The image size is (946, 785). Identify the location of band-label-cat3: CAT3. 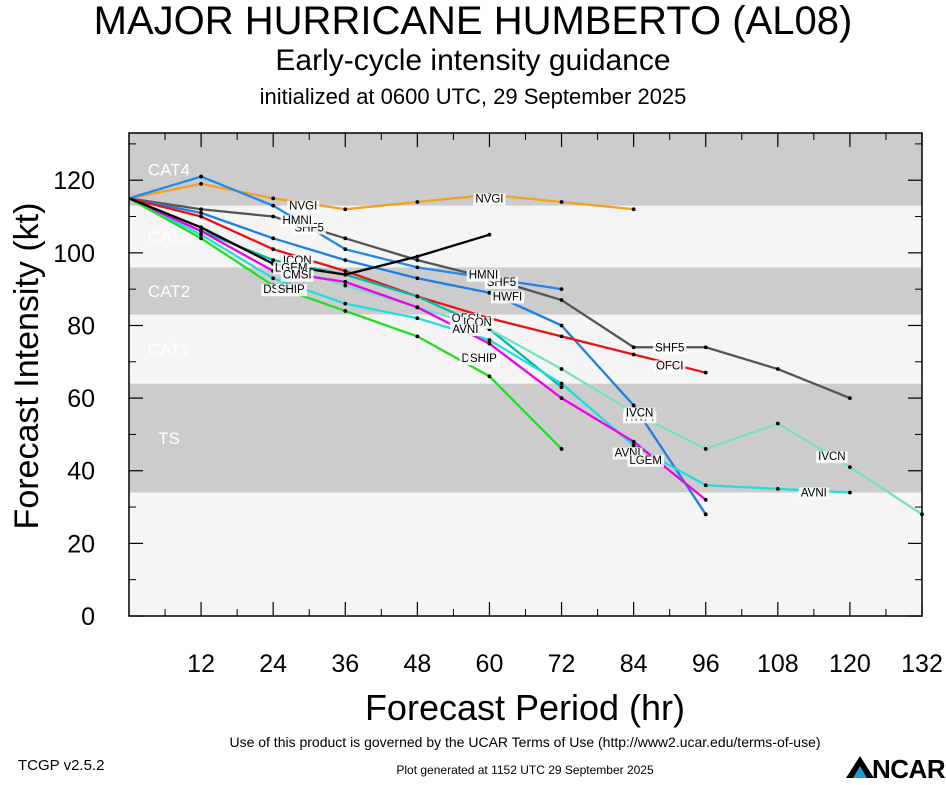
(169, 237).